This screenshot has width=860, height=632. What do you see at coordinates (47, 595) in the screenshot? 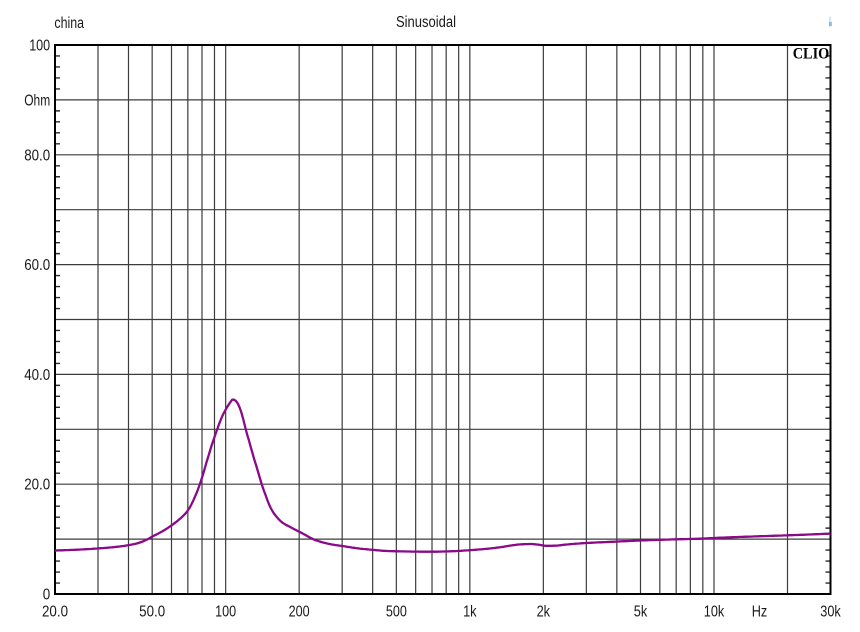
I see `svg-text: 0` at bounding box center [47, 595].